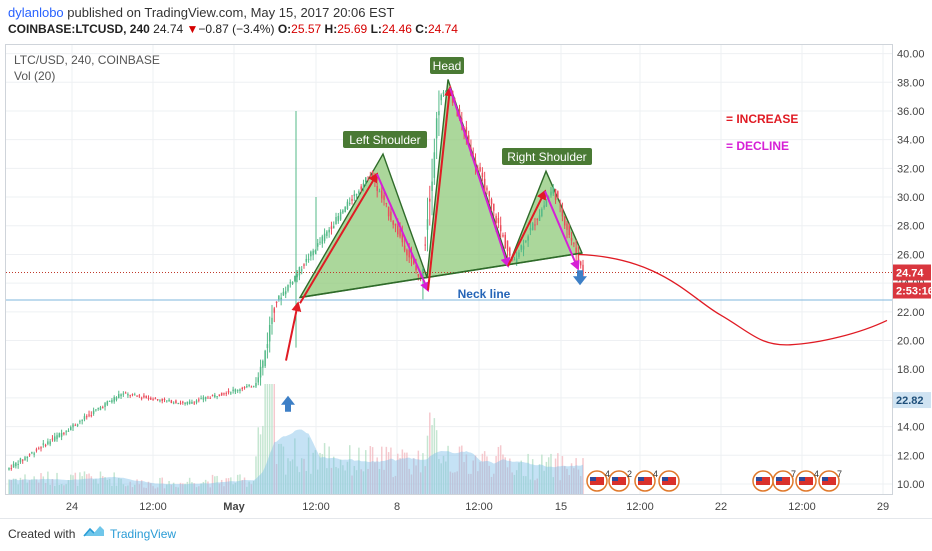  What do you see at coordinates (36, 12) in the screenshot?
I see `publisher-link: dylanlobo` at bounding box center [36, 12].